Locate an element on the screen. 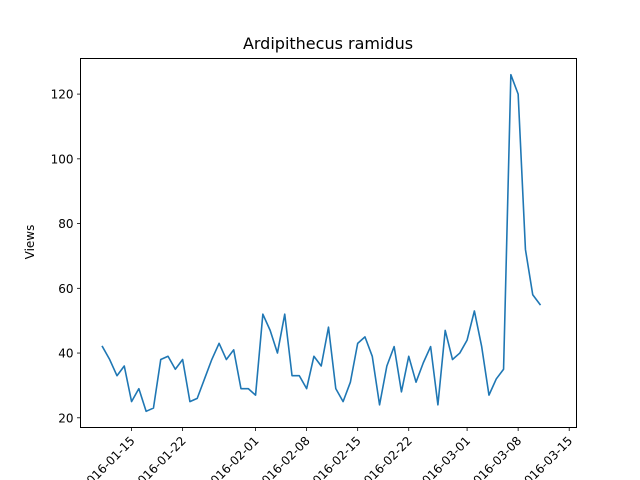 This screenshot has height=480, width=640. y-tick-label: 100 is located at coordinates (62, 159).